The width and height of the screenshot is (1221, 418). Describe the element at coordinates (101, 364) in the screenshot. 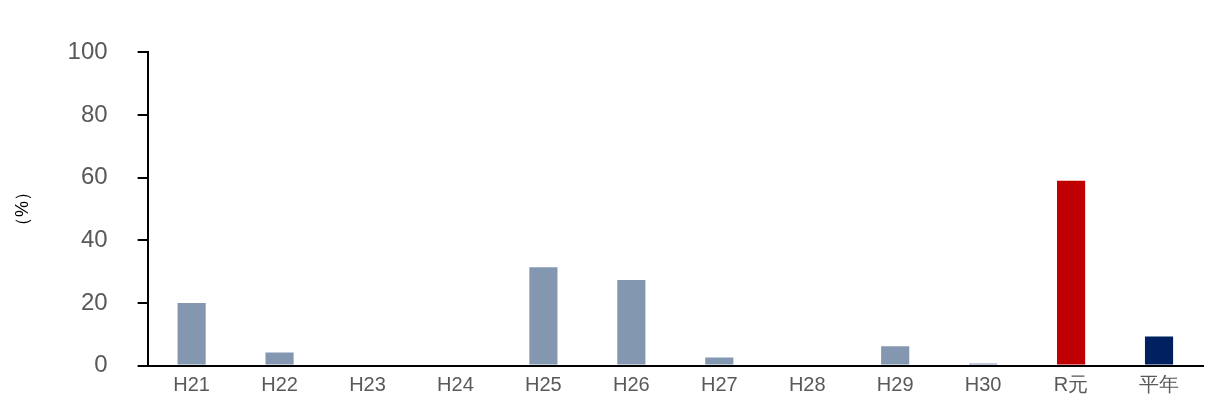

I see `y-tick-label: 0` at that location.